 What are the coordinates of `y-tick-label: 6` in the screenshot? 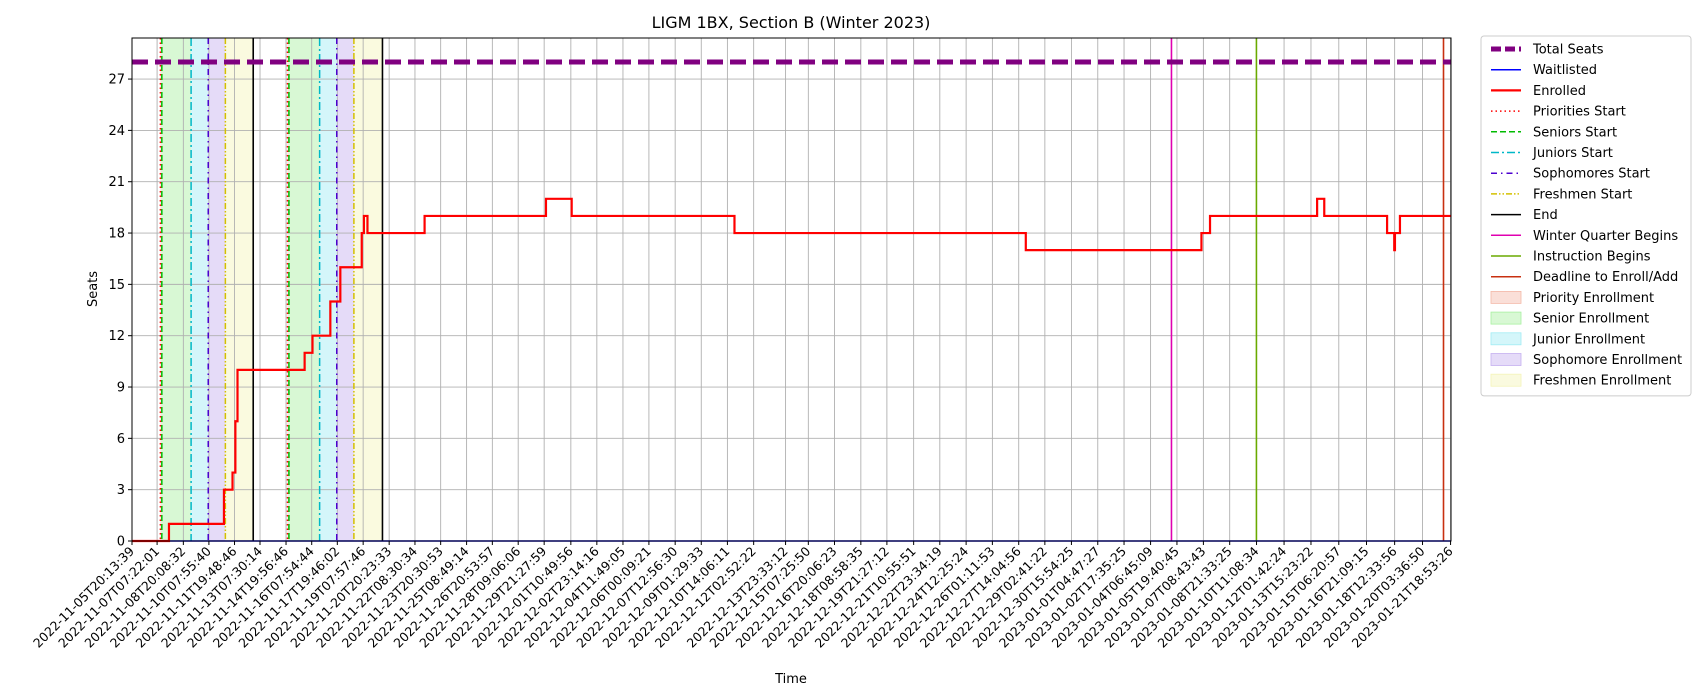 It's located at (121, 439).